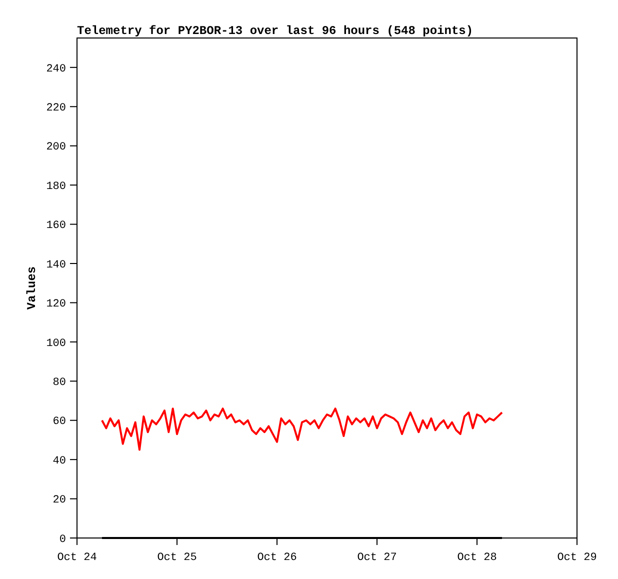 This screenshot has width=618, height=579. I want to click on y-tick-label: 200, so click(56, 148).